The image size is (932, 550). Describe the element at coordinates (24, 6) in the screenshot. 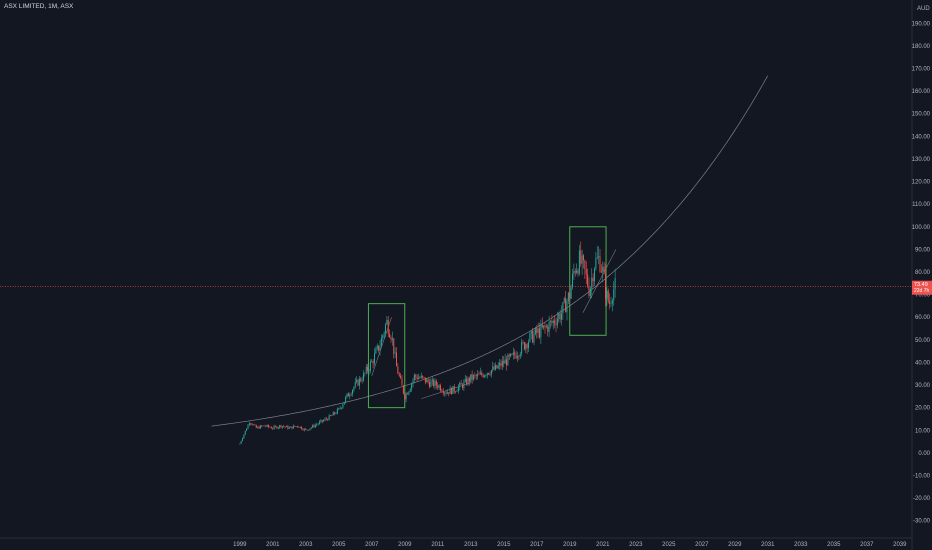

I see `symbol-name: ASX LIMITED` at that location.